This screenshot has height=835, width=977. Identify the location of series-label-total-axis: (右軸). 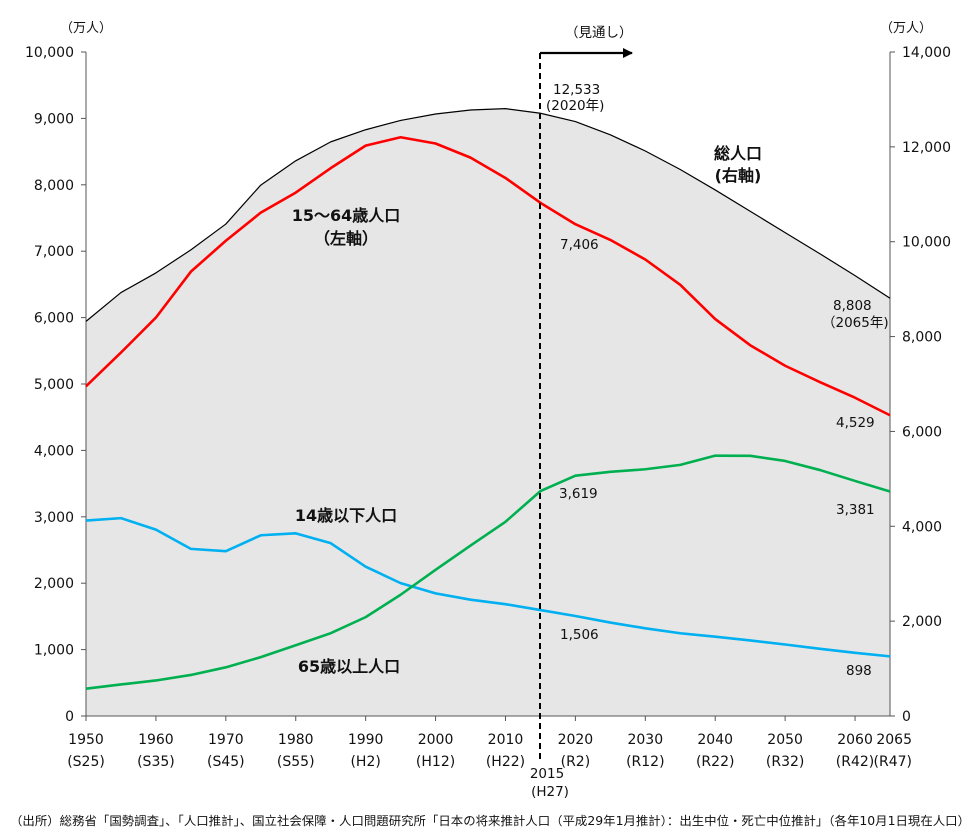
(738, 175).